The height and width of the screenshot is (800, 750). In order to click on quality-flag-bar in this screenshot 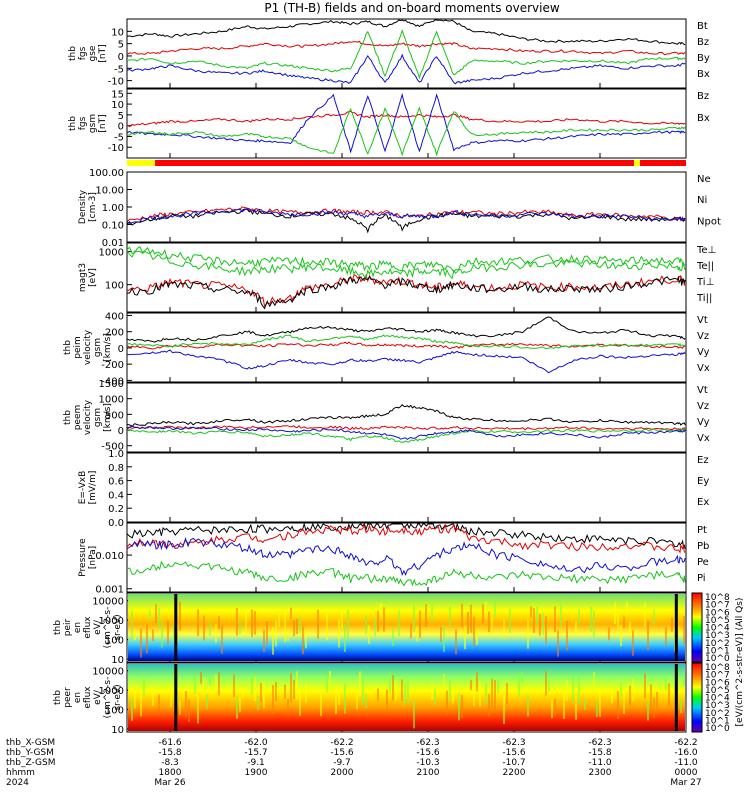, I will do `click(406, 163)`.